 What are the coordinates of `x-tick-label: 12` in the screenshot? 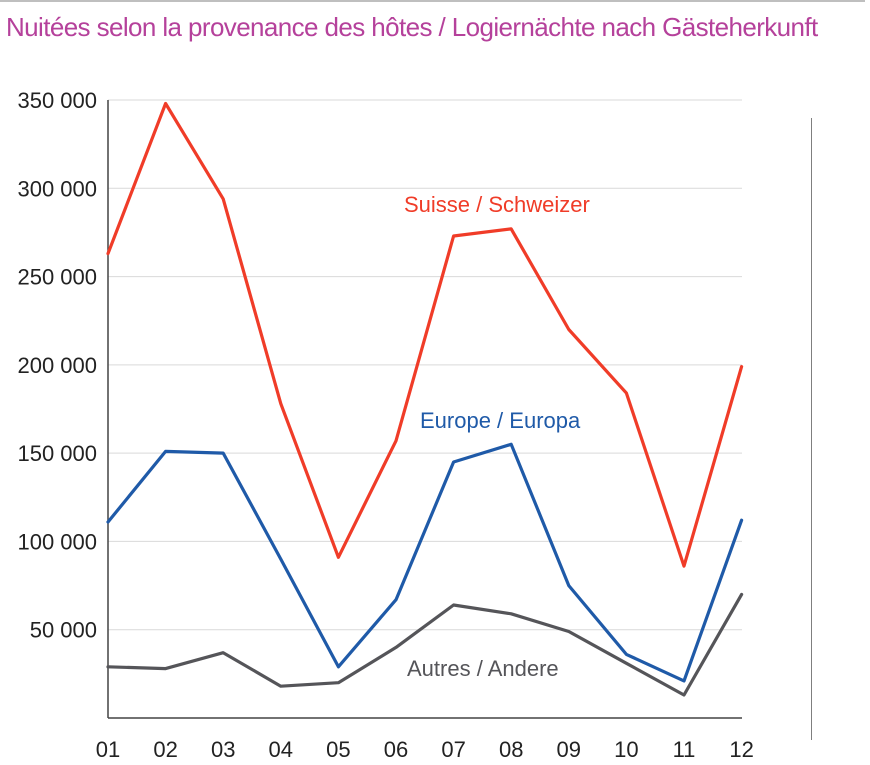 It's located at (741, 749).